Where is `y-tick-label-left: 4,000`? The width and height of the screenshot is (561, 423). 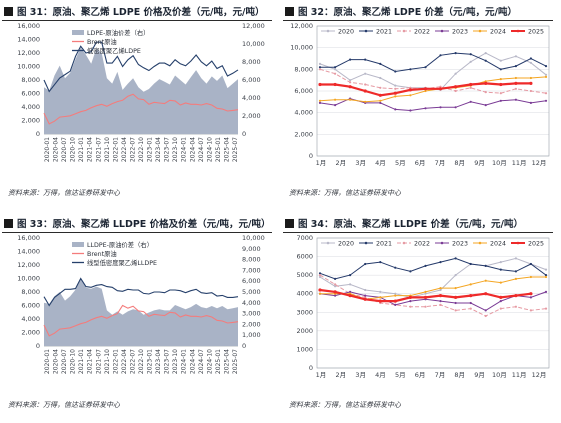 y-tick-label-left: 4,000 is located at coordinates (30, 319).